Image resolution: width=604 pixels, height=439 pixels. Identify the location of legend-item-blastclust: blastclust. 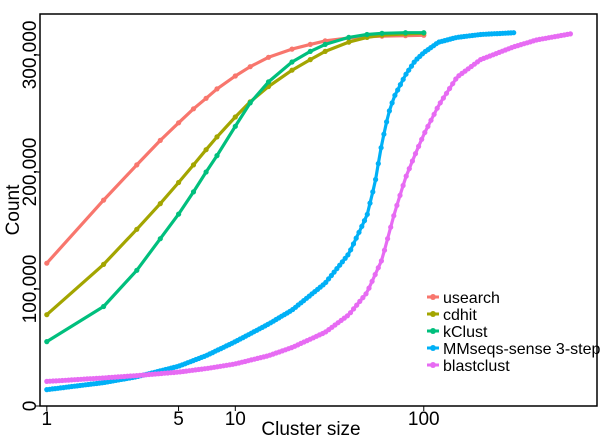
(468, 366).